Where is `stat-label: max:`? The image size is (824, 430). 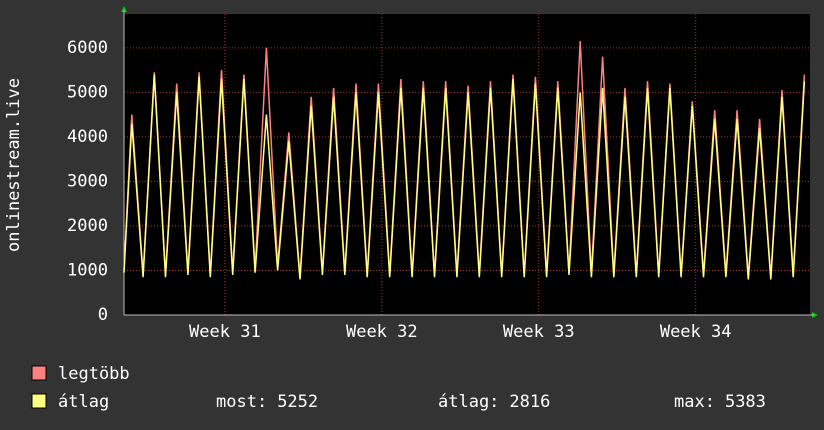 stat-label: max: is located at coordinates (694, 402).